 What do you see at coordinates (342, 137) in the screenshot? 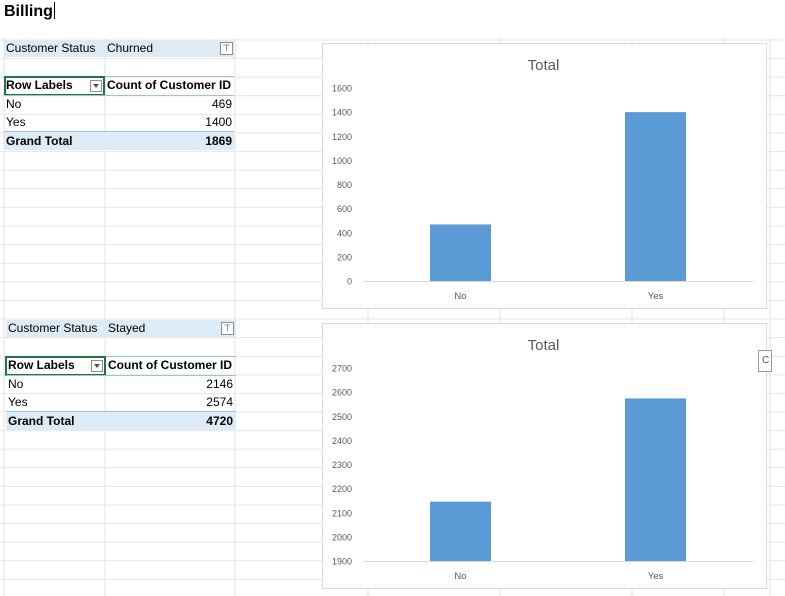
I see `y-tick-label: 1200` at bounding box center [342, 137].